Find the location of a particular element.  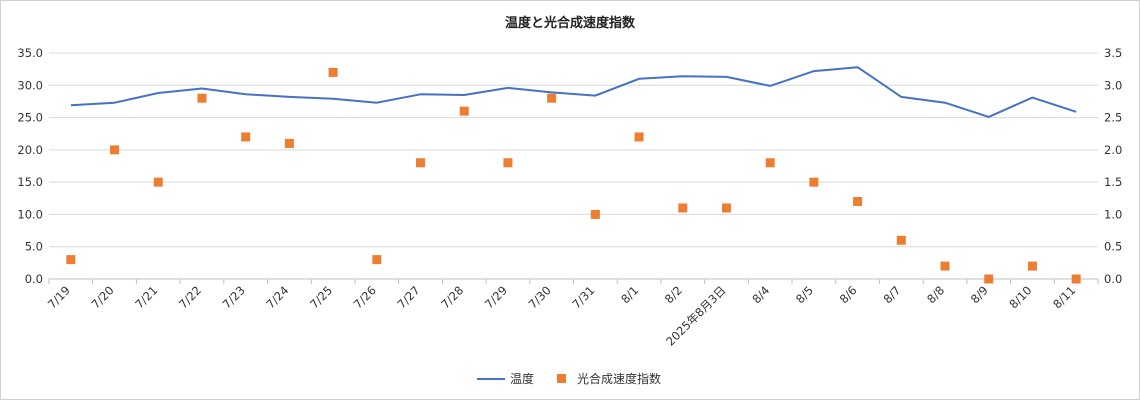

right-axis-tick-label: 2.0 is located at coordinates (1113, 150).